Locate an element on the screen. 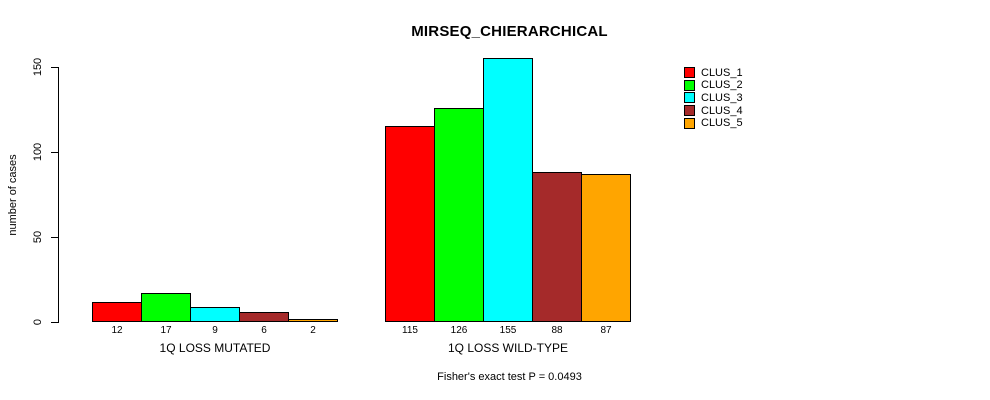 The height and width of the screenshot is (400, 990). bar-value-label: 88 is located at coordinates (557, 330).